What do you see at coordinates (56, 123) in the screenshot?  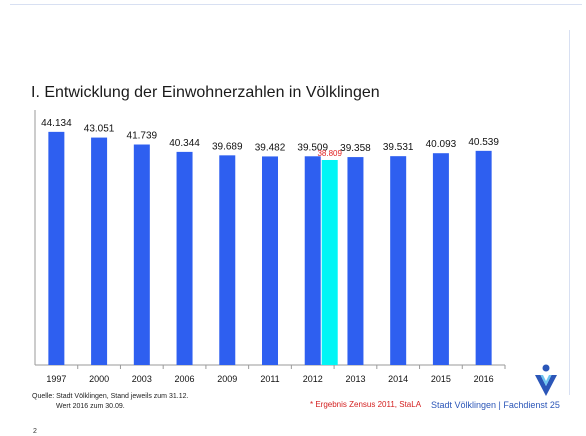 I see `data-label-1997: 44.134` at bounding box center [56, 123].